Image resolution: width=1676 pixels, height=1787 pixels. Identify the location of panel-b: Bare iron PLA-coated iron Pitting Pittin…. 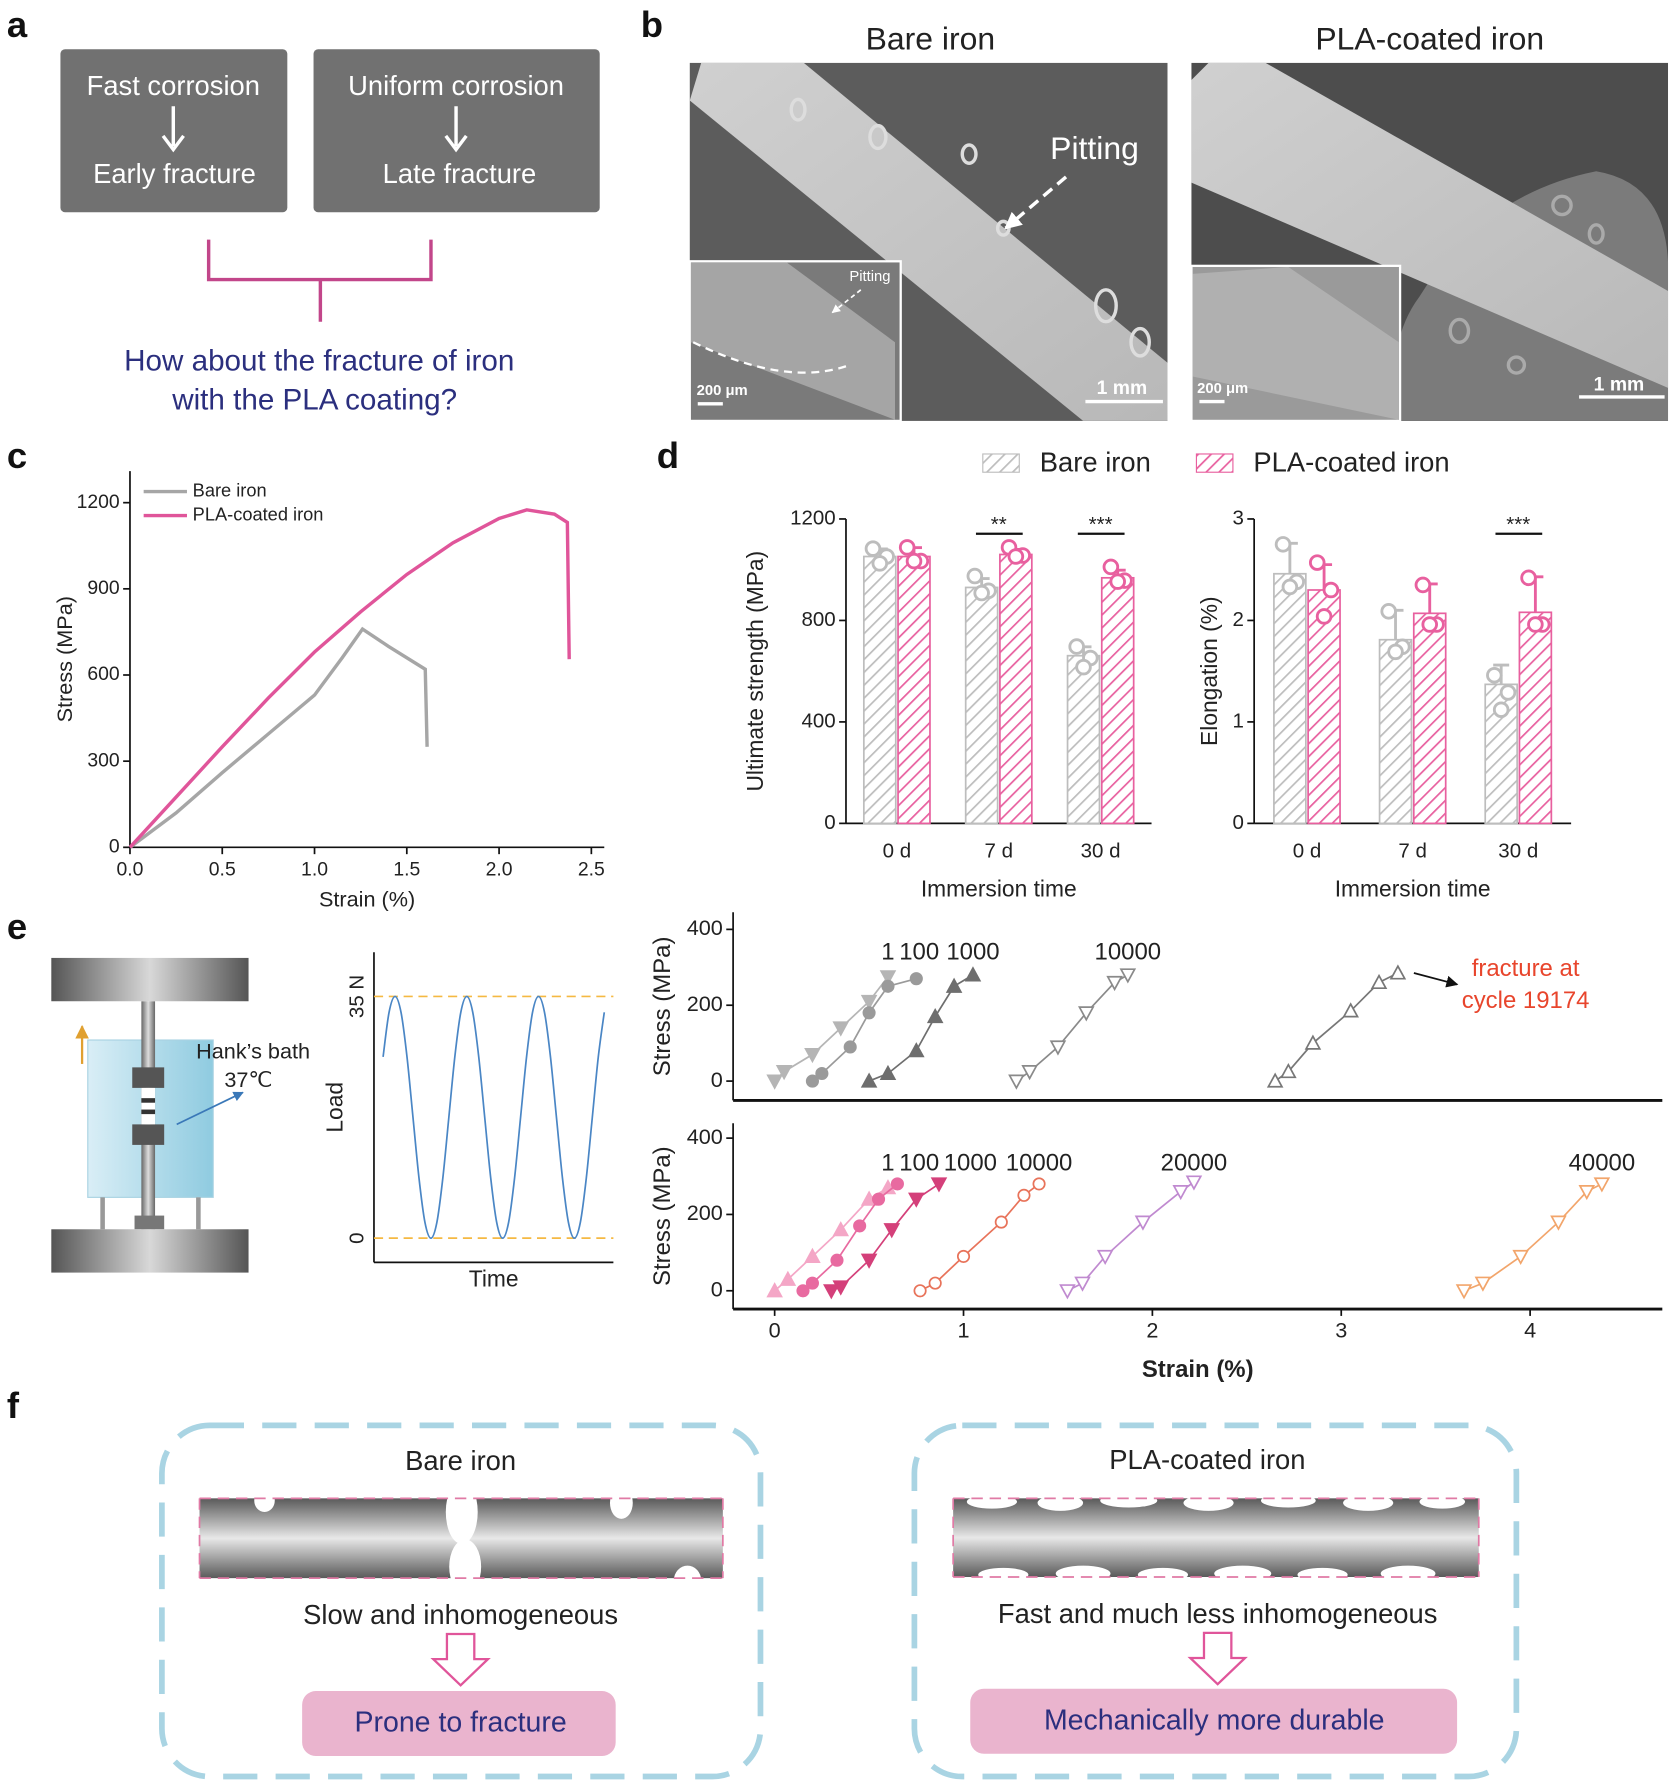
(1178, 222).